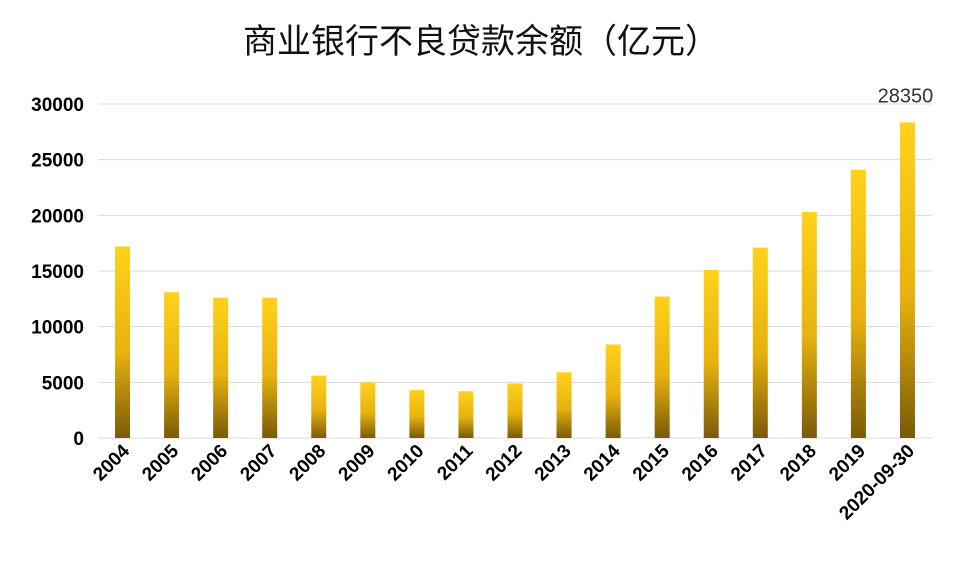  Describe the element at coordinates (662, 367) in the screenshot. I see `bar-2015` at that location.